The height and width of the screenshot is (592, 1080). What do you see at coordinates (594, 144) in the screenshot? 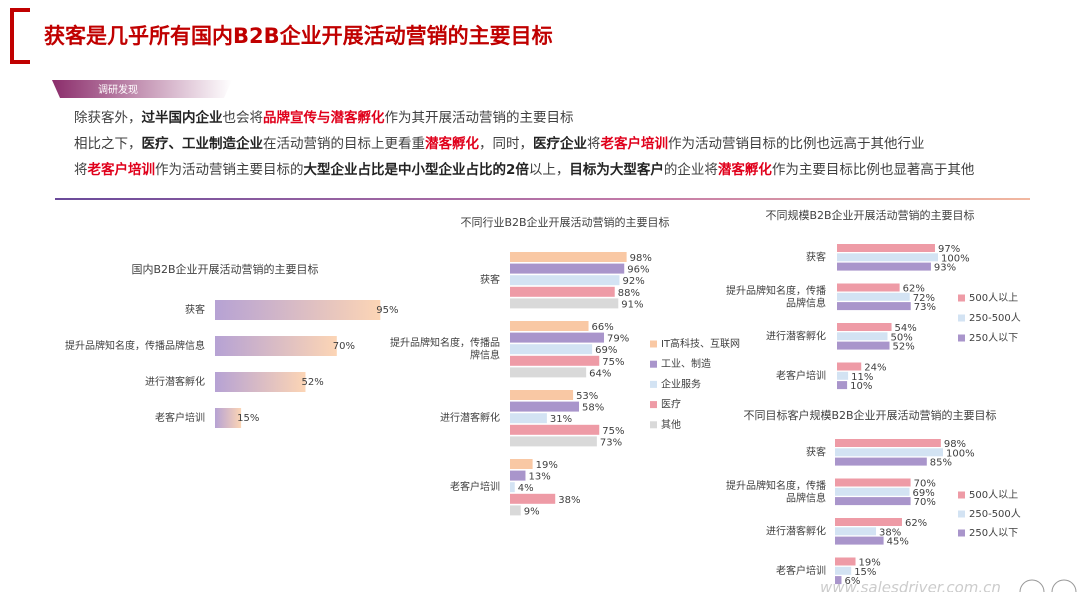
I see `text-run: 将` at bounding box center [594, 144].